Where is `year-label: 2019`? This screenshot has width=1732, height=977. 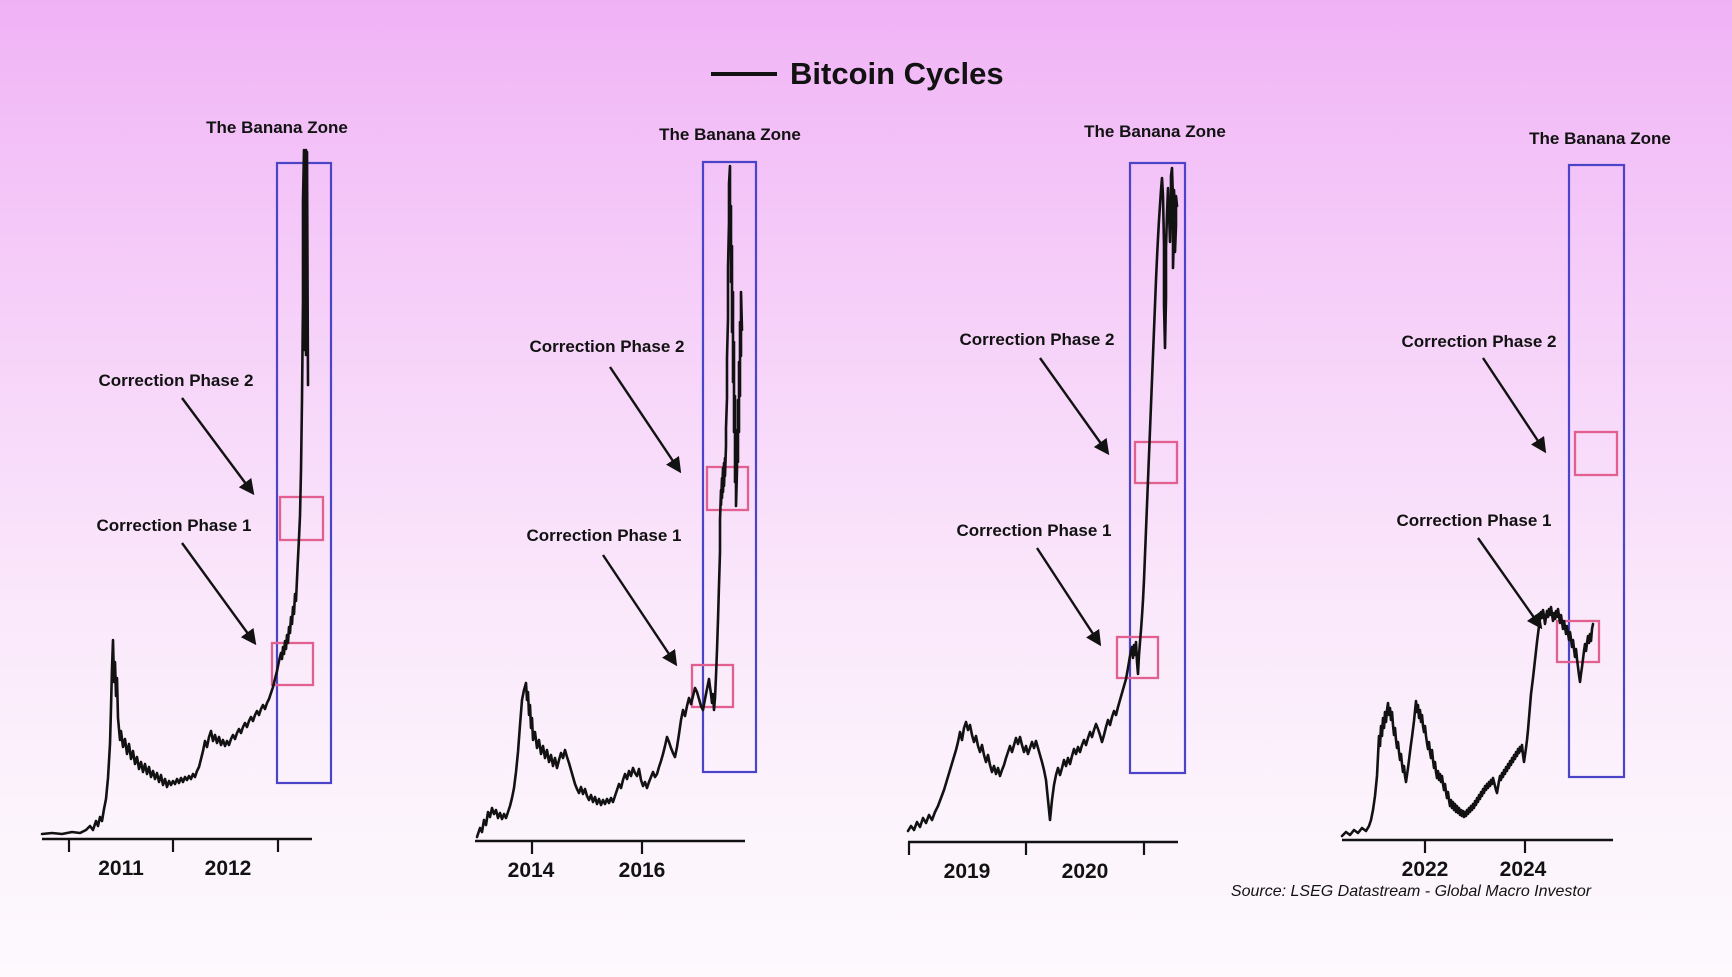 year-label: 2019 is located at coordinates (967, 871).